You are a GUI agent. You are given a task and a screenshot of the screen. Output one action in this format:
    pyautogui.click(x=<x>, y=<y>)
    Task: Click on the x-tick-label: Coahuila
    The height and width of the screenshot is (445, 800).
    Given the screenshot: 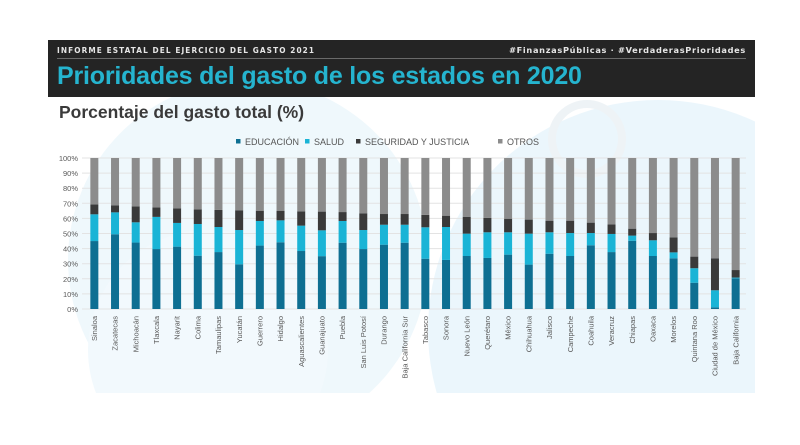 What is the action you would take?
    pyautogui.click(x=590, y=330)
    